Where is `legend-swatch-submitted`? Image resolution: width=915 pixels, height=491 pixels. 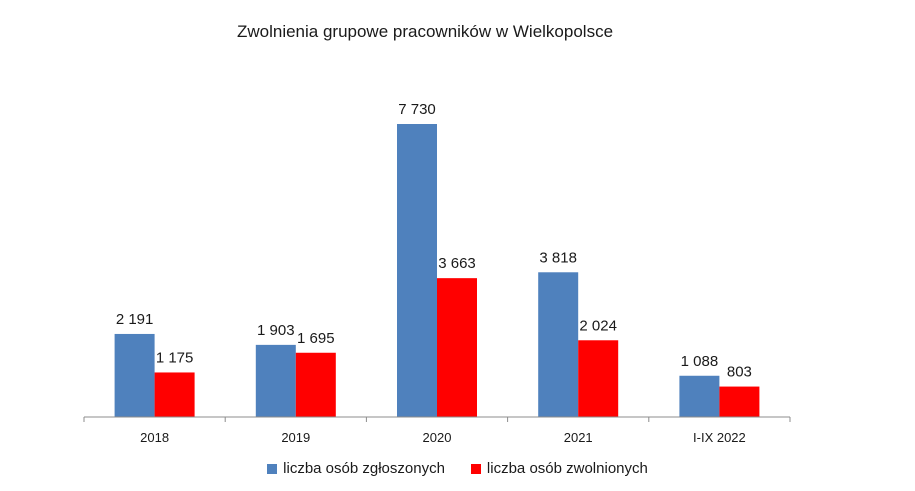 legend-swatch-submitted is located at coordinates (272, 468).